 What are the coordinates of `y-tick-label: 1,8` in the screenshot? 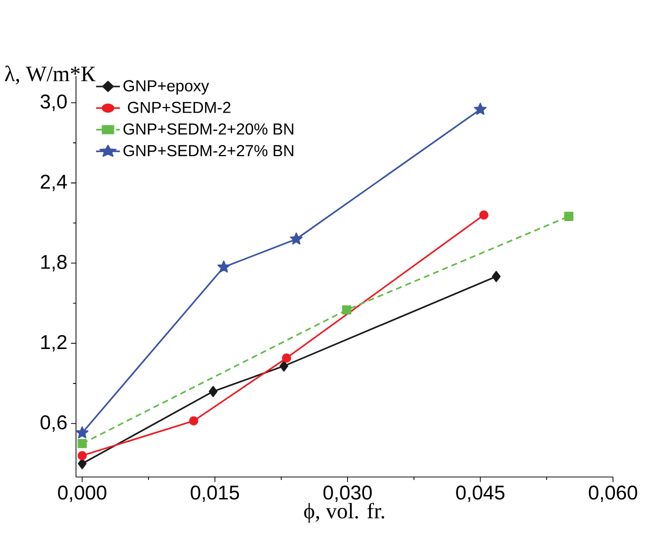 It's located at (54, 263).